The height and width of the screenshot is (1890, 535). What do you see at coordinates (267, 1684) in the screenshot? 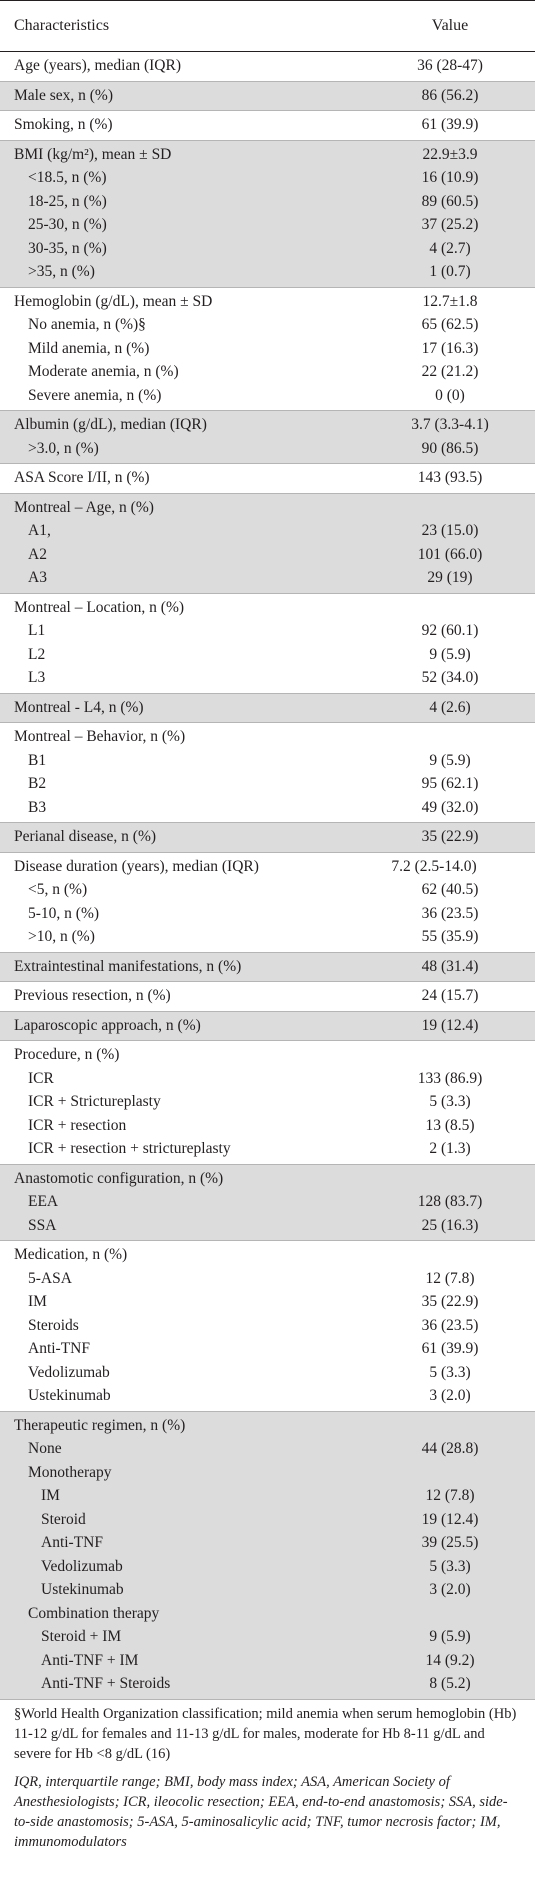
I see `table-row: Anti-TNF + Steroids 8 (5.2)` at bounding box center [267, 1684].